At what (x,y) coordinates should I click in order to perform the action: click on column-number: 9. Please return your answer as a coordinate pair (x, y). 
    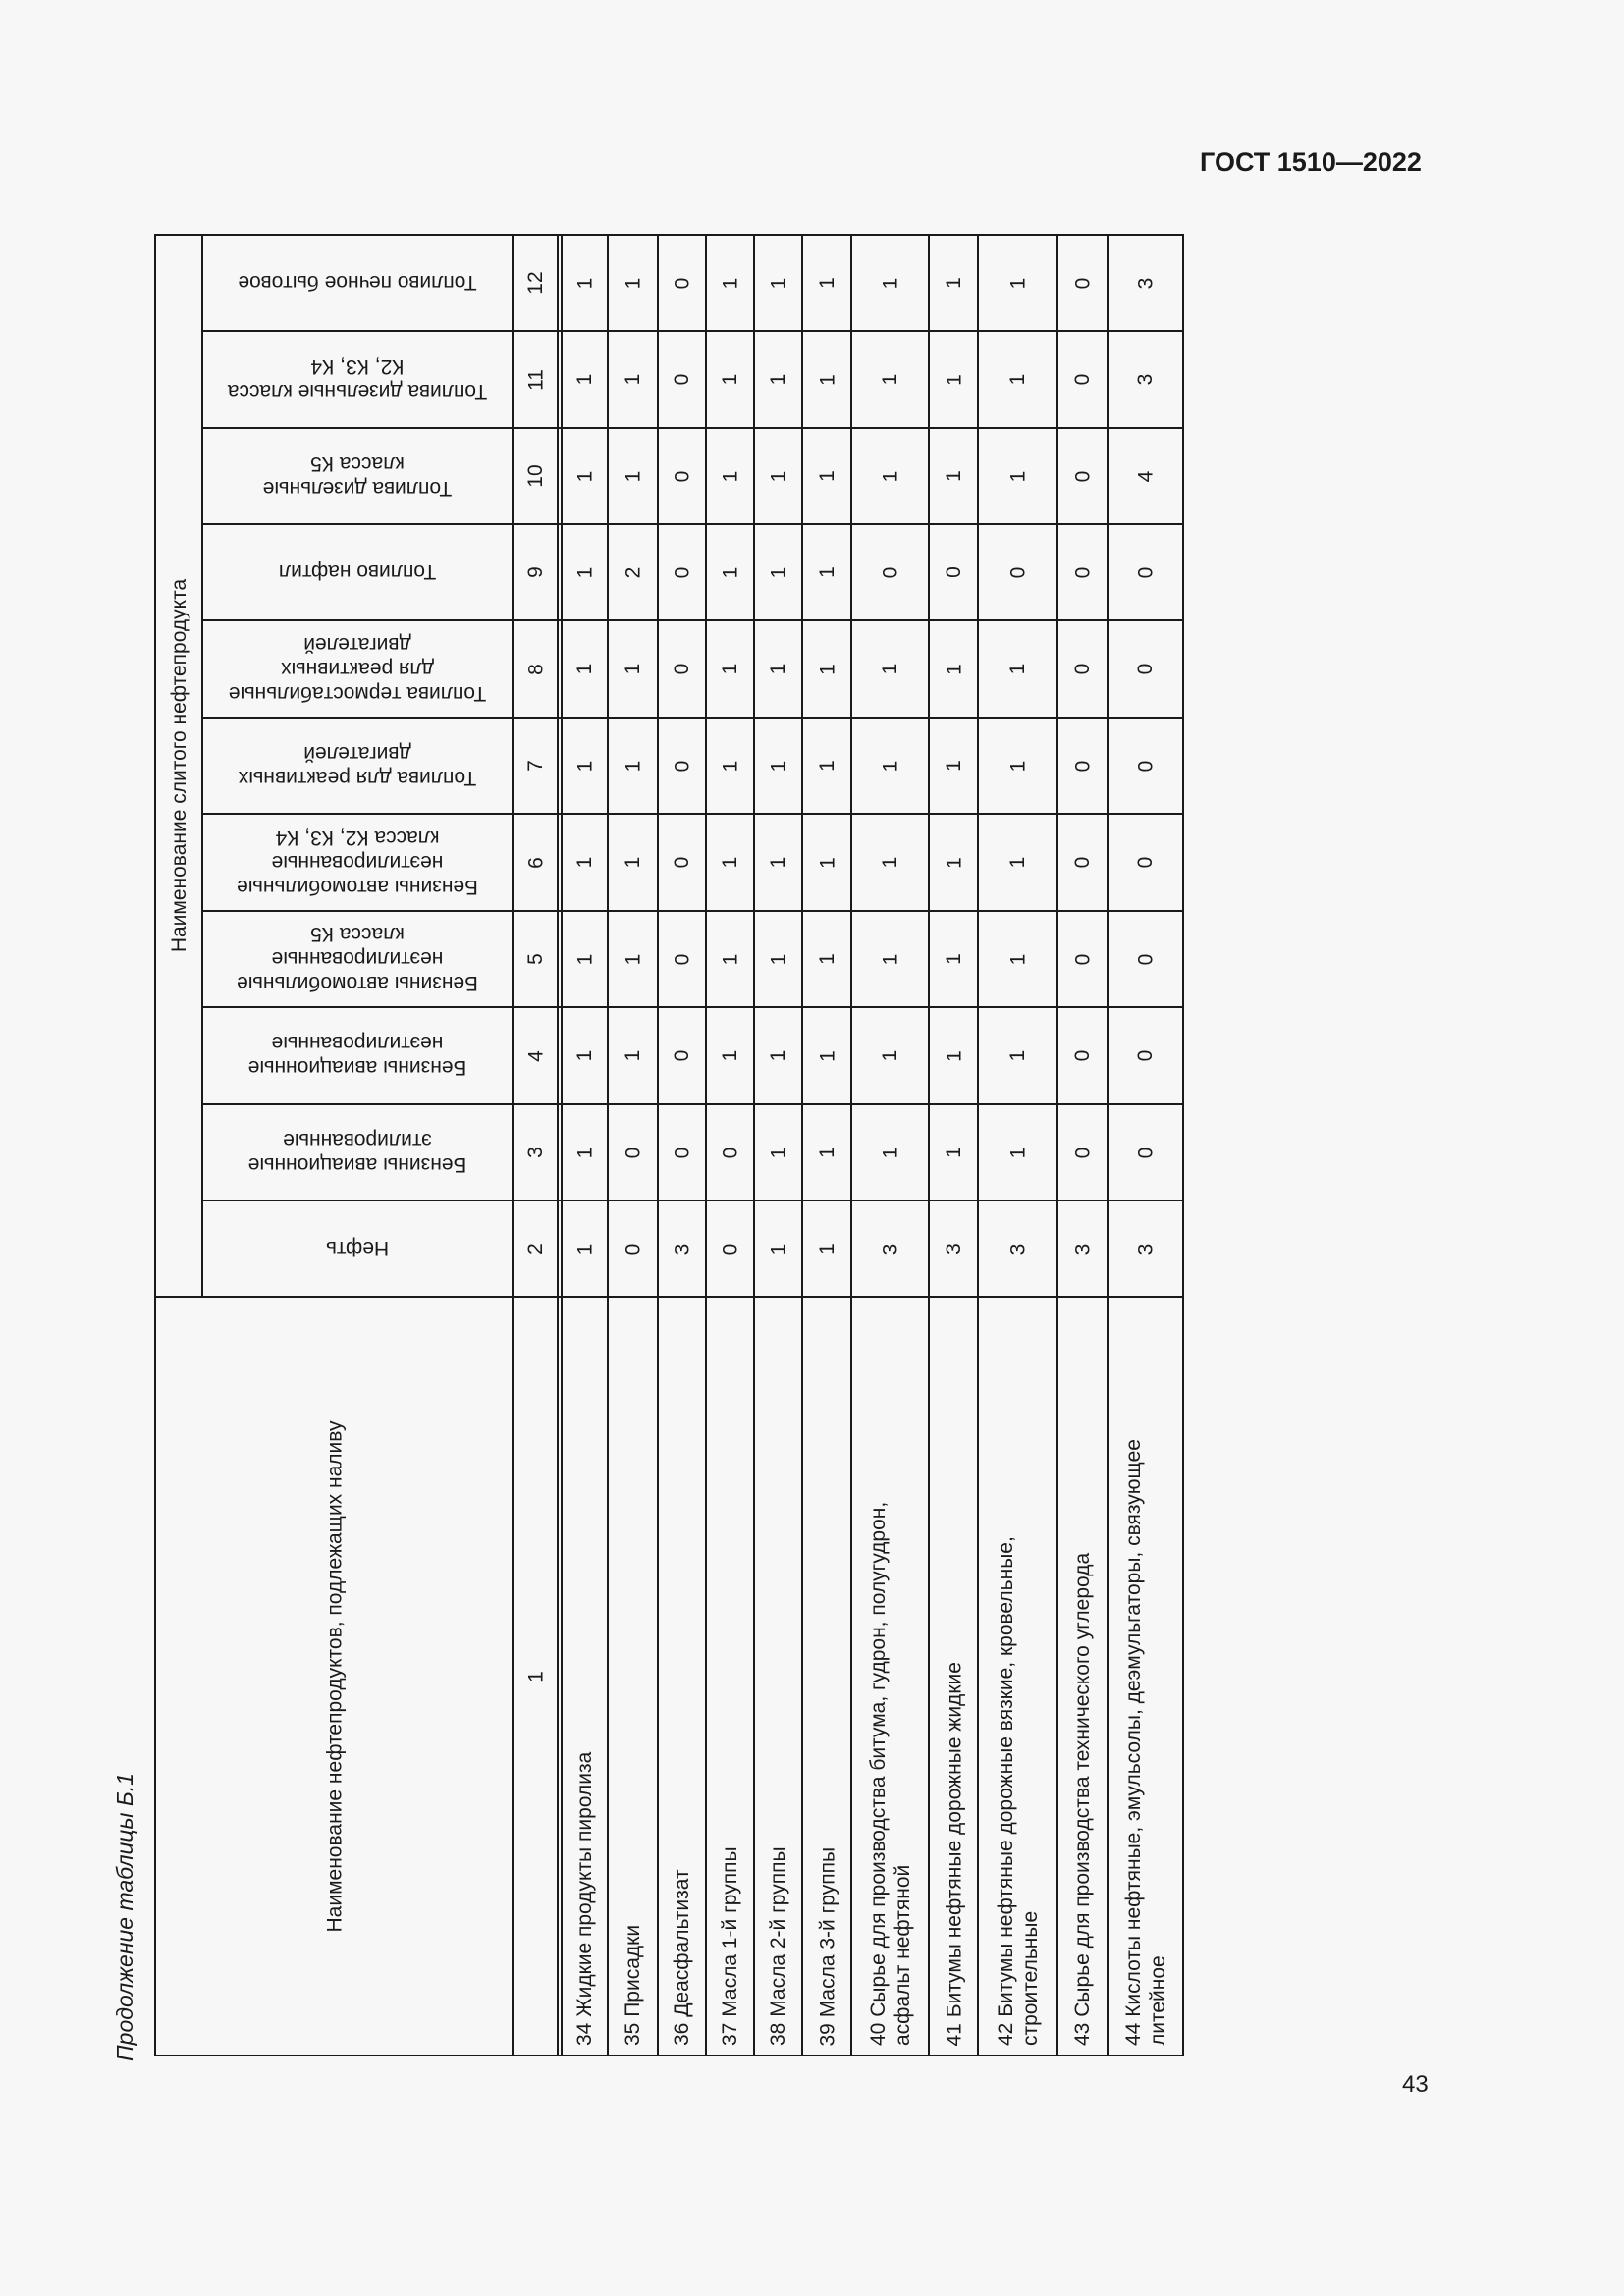
    Looking at the image, I should click on (535, 572).